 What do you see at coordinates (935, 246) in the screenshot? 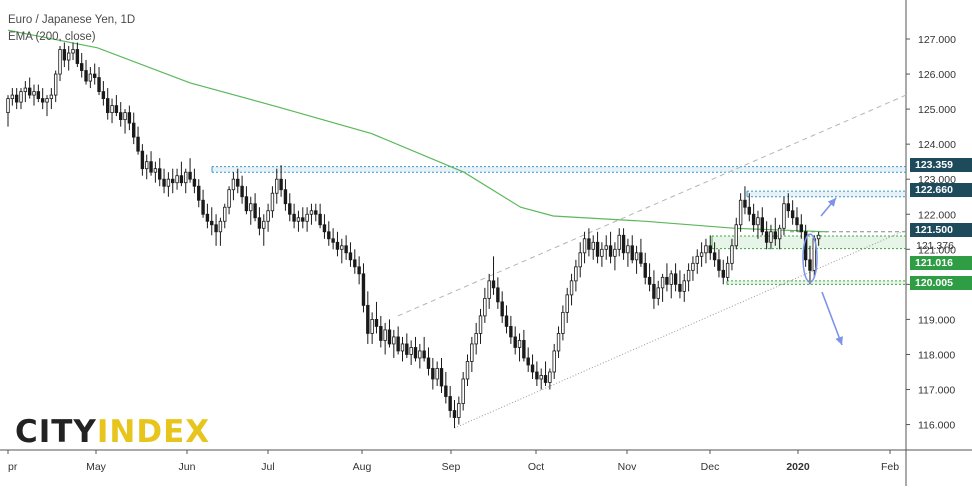
I see `price-label-121376: 121.376` at bounding box center [935, 246].